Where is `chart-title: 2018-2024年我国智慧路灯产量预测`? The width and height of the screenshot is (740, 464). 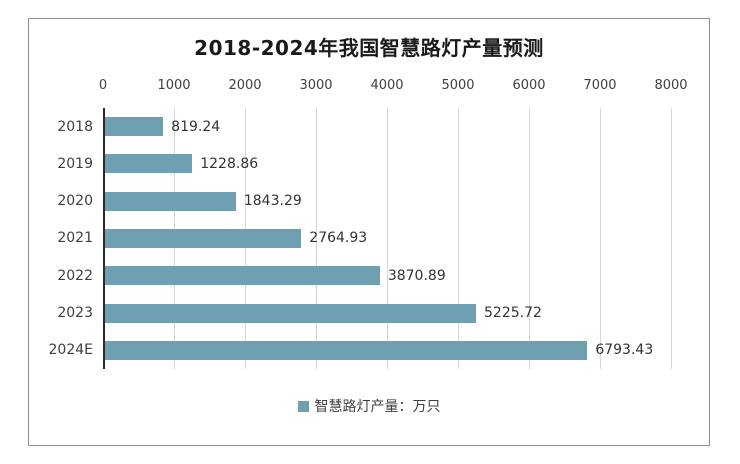 chart-title: 2018-2024年我国智慧路灯产量预测 is located at coordinates (369, 48).